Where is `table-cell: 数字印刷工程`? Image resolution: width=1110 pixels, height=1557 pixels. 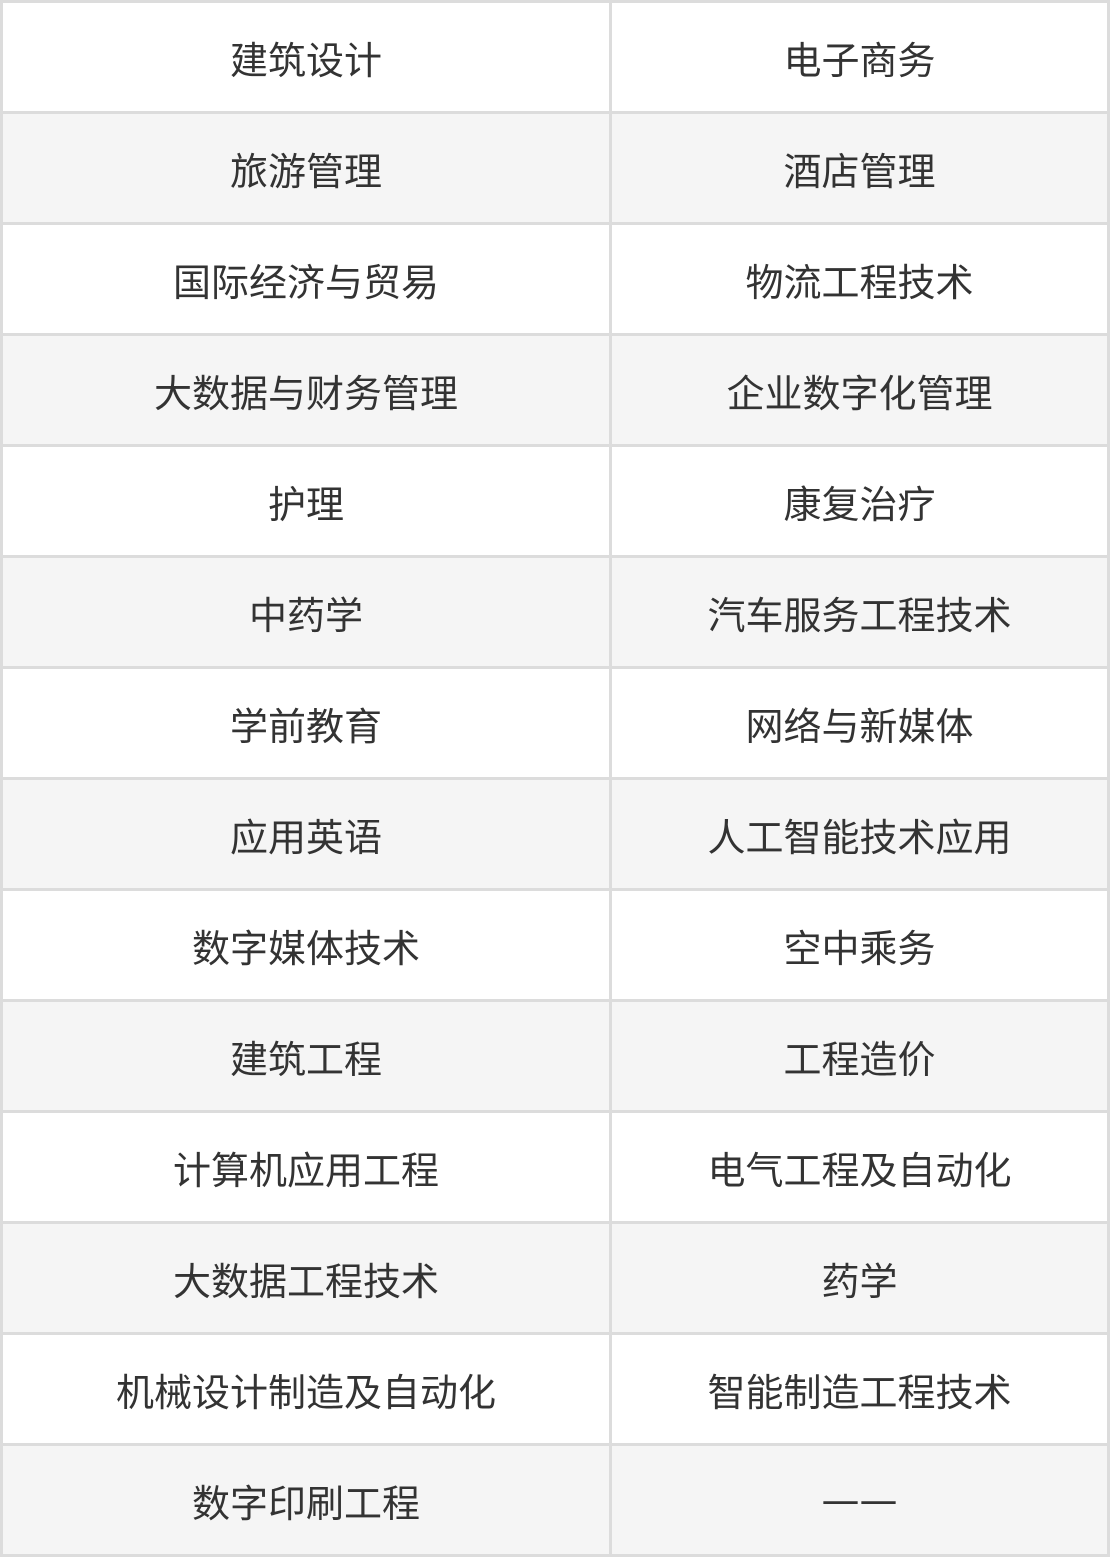 table-cell: 数字印刷工程 is located at coordinates (306, 1500).